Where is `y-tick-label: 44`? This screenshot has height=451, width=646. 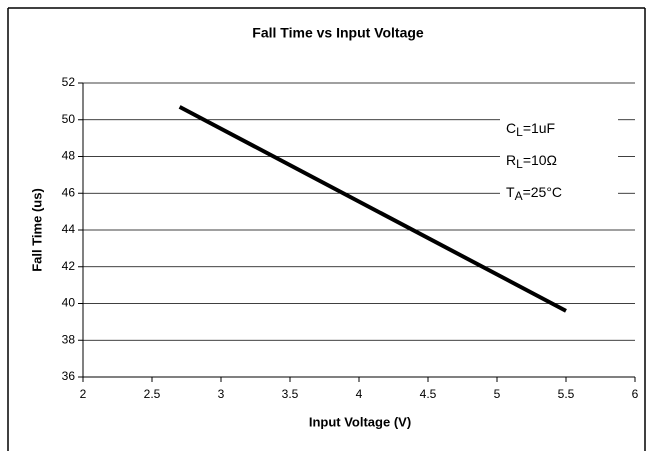 y-tick-label: 44 is located at coordinates (69, 229).